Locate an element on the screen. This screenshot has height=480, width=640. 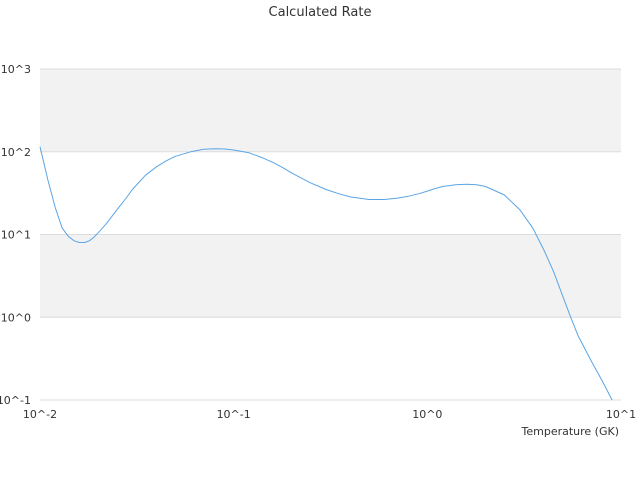
y-tick-label: 10^1 is located at coordinates (16, 235).